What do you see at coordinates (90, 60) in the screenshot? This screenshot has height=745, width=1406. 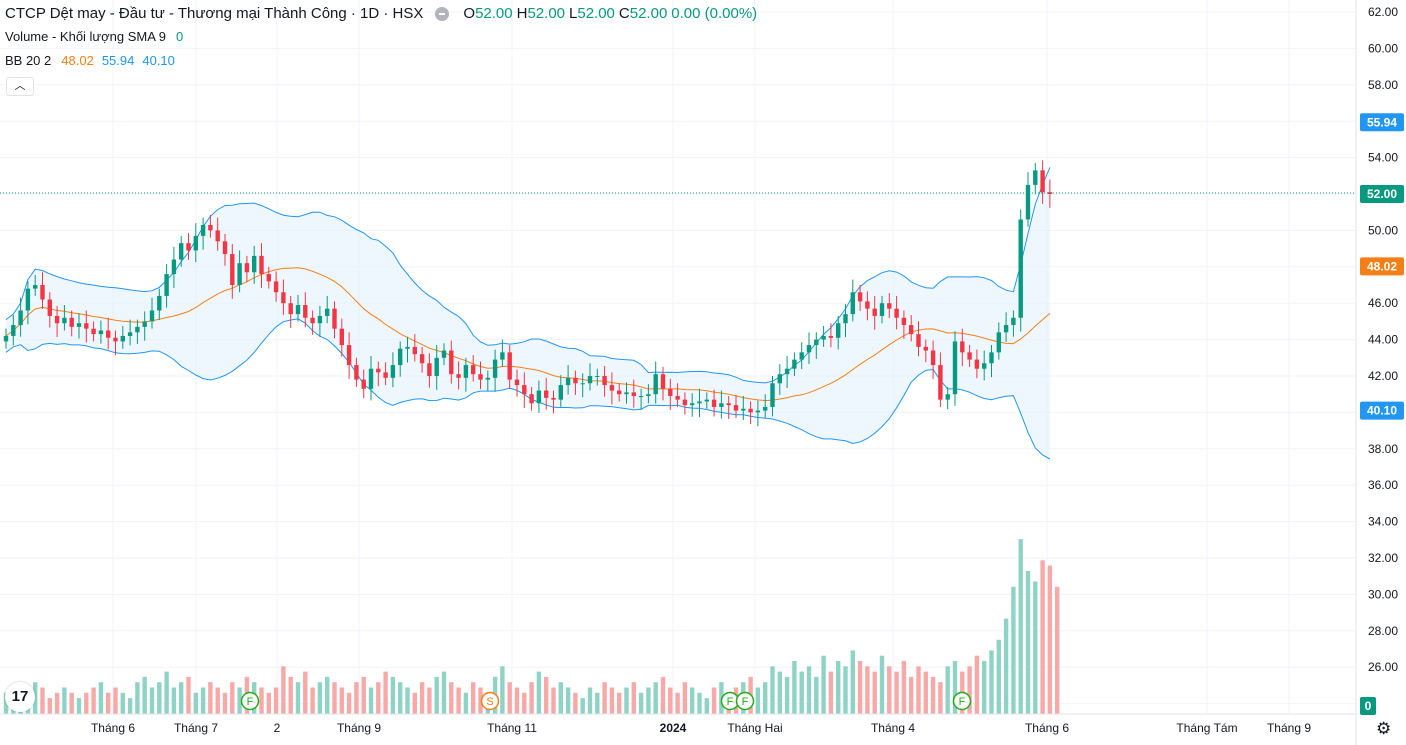 I see `legend-bb-row: BB 20 2 48.02 55.94 40.10` at bounding box center [90, 60].